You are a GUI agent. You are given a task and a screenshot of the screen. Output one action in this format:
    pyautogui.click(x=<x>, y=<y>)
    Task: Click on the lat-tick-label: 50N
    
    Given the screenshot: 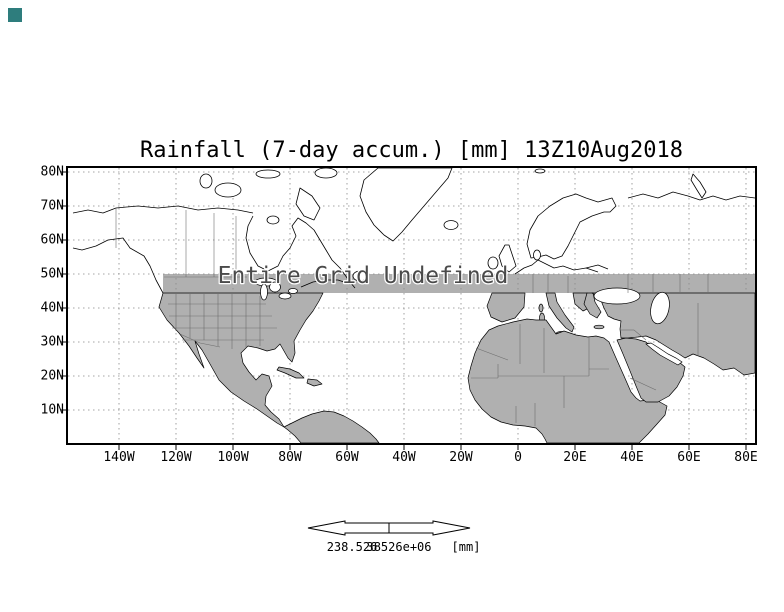 What is the action you would take?
    pyautogui.click(x=52, y=274)
    